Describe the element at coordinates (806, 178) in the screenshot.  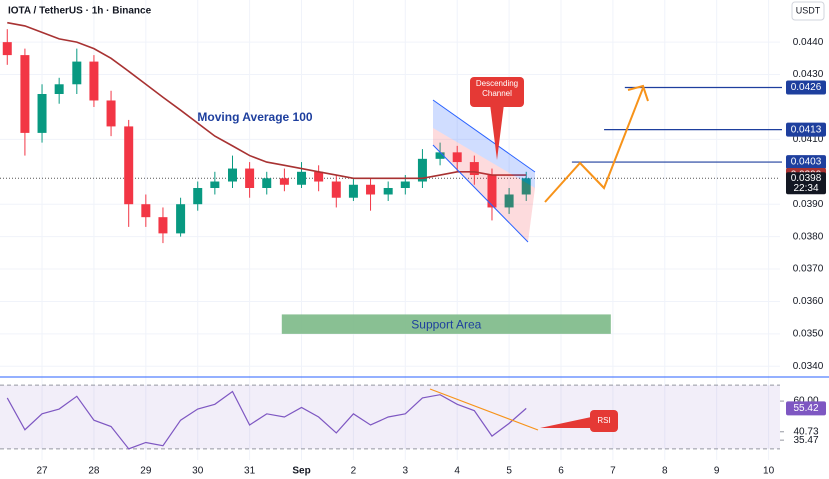
I see `last-price-label: 0.0398` at that location.